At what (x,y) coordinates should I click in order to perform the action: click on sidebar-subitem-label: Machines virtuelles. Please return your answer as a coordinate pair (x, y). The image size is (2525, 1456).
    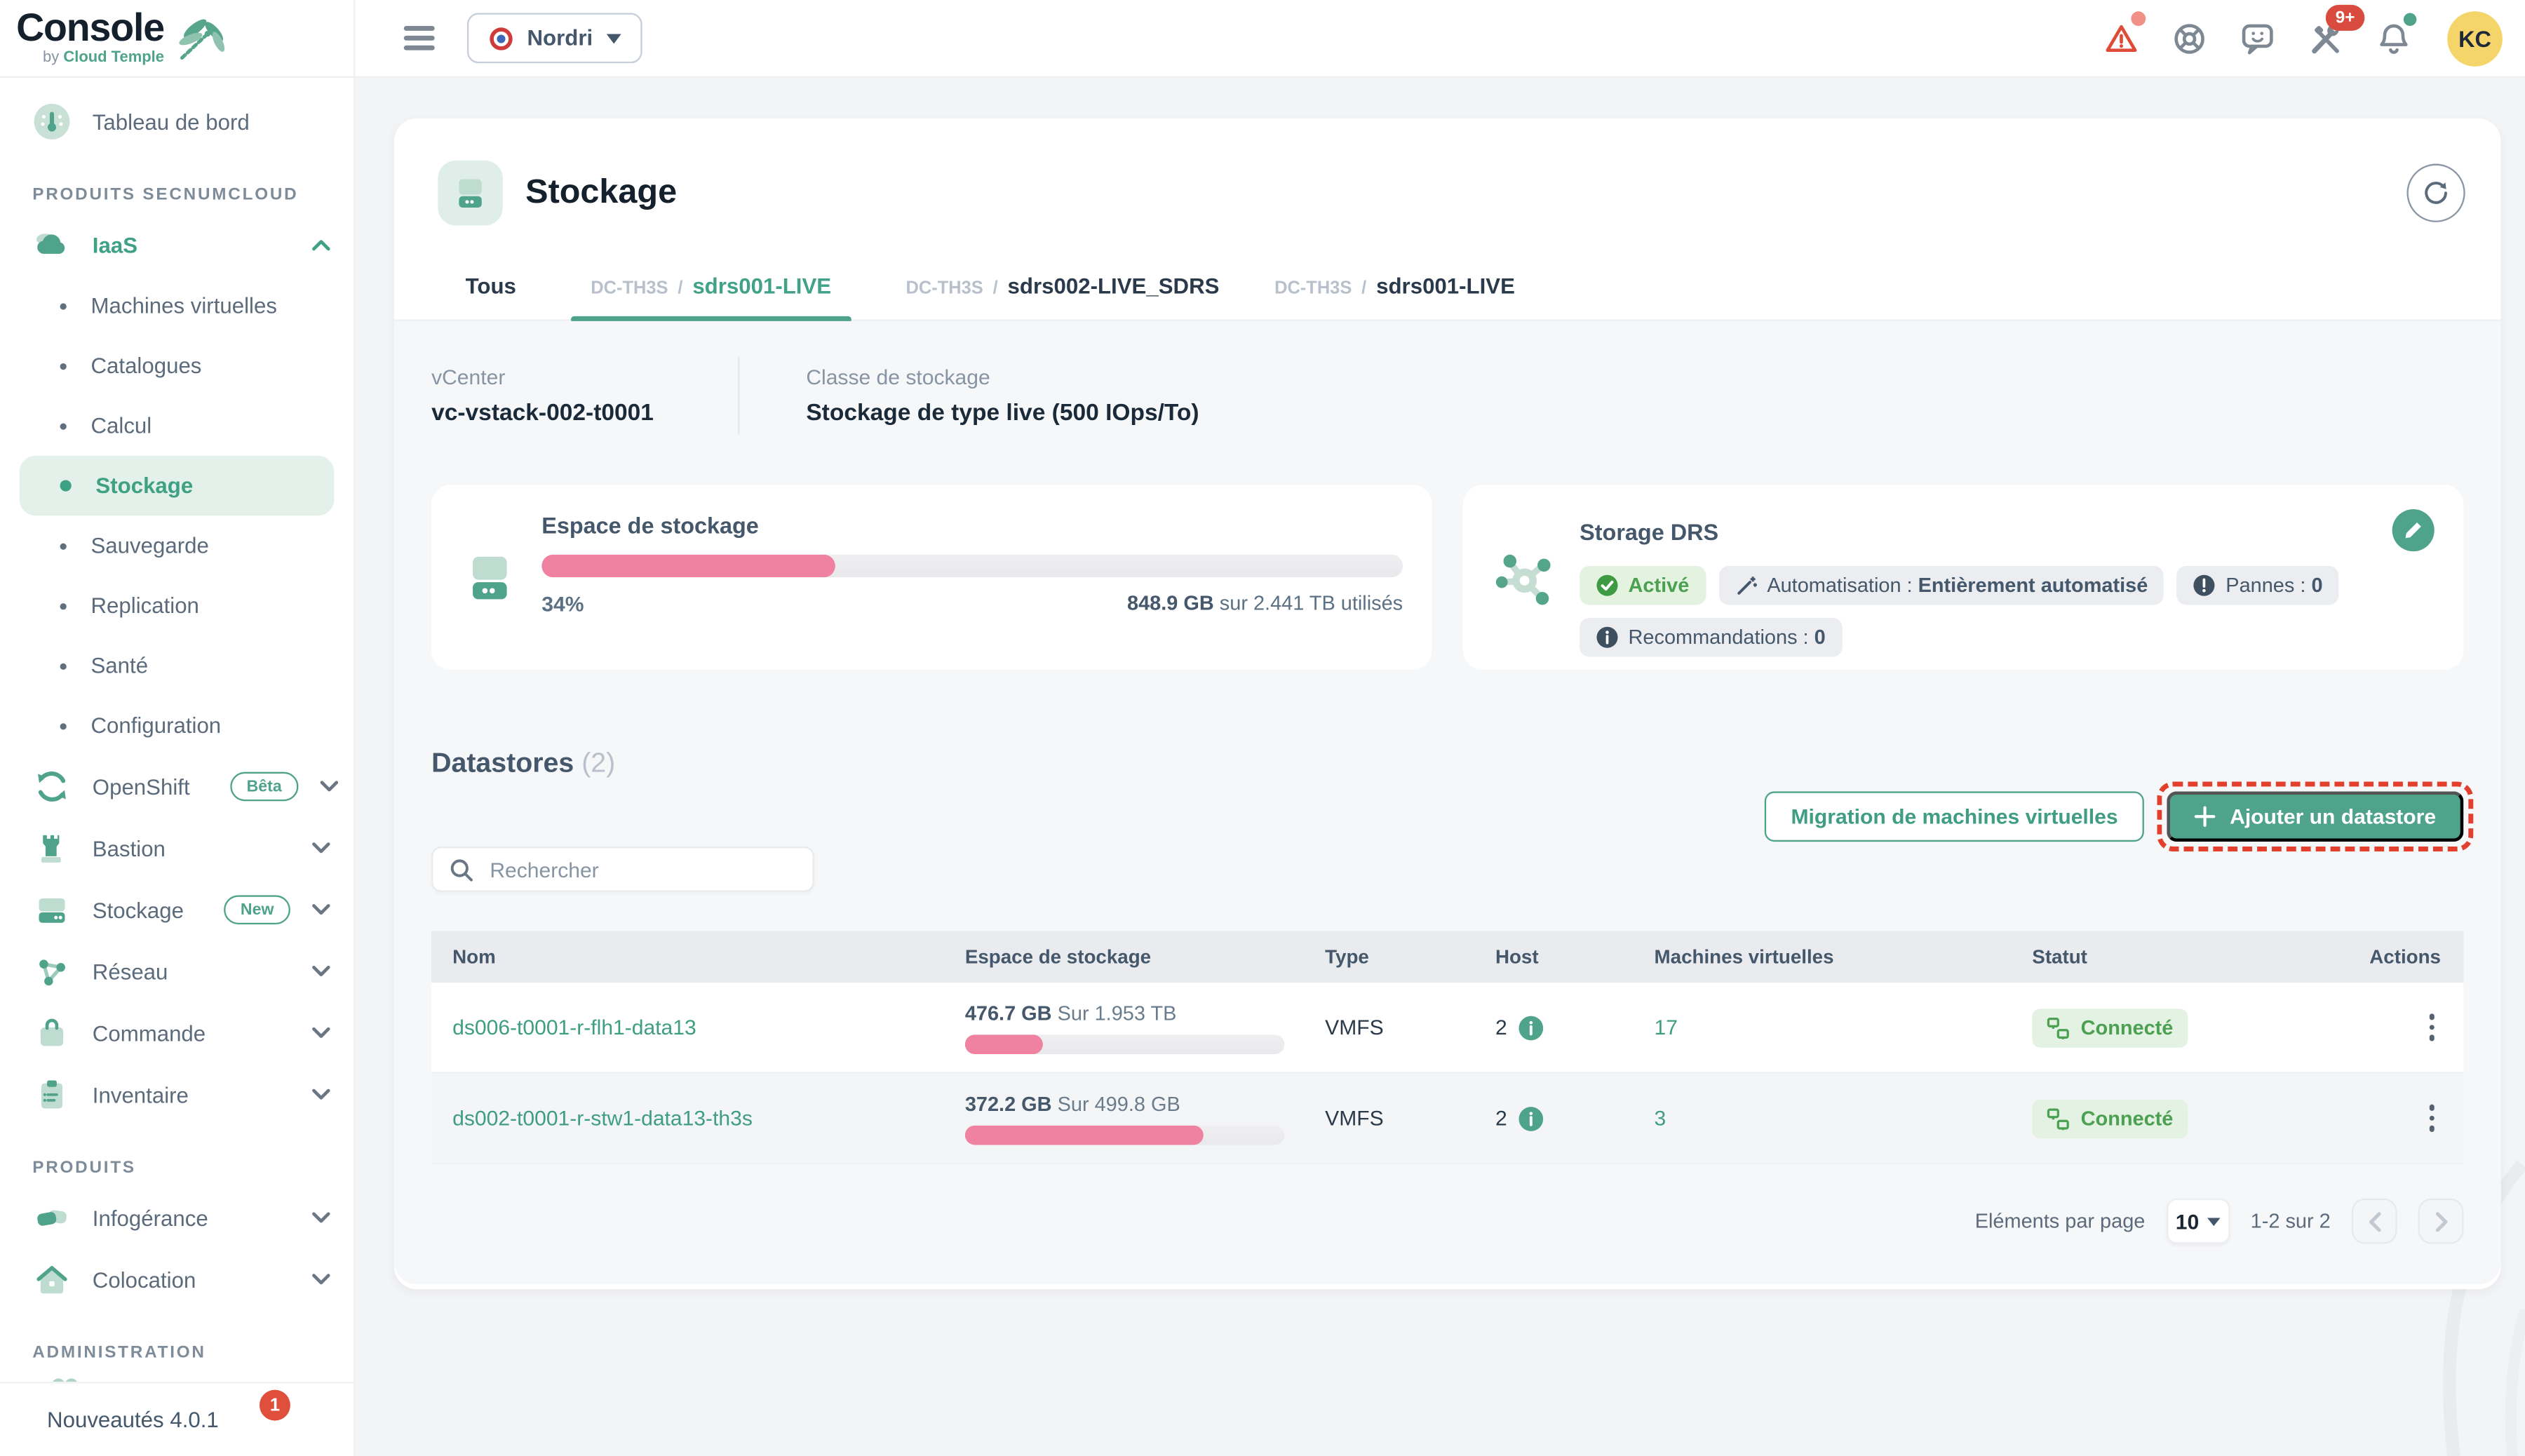
    Looking at the image, I should click on (183, 305).